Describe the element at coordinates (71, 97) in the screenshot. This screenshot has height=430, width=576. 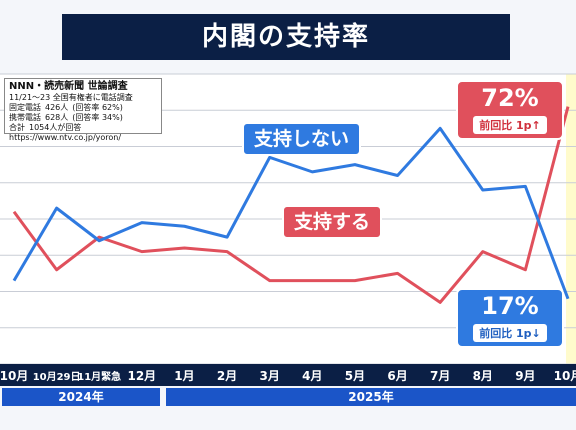
I see `source-line1: 11/21～23 全国有権者に電話調査` at that location.